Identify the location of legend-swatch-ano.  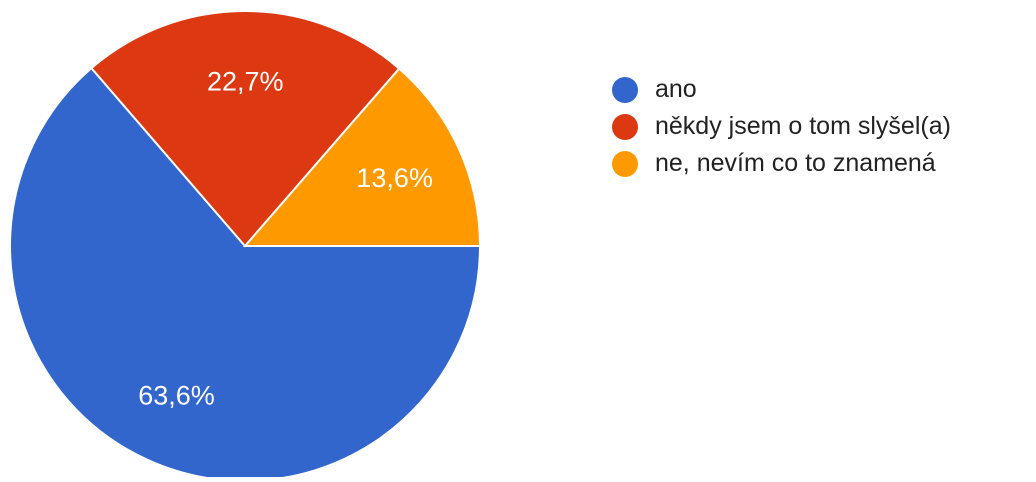
(625, 89).